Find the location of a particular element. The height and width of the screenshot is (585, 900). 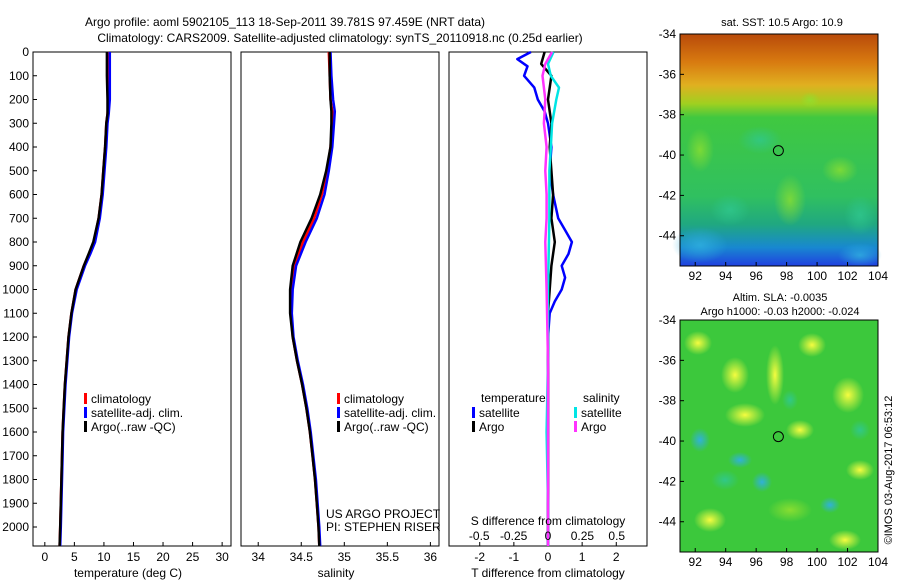

sst-x-ticks: 92 94 96 98 100 102 104 is located at coordinates (788, 272).